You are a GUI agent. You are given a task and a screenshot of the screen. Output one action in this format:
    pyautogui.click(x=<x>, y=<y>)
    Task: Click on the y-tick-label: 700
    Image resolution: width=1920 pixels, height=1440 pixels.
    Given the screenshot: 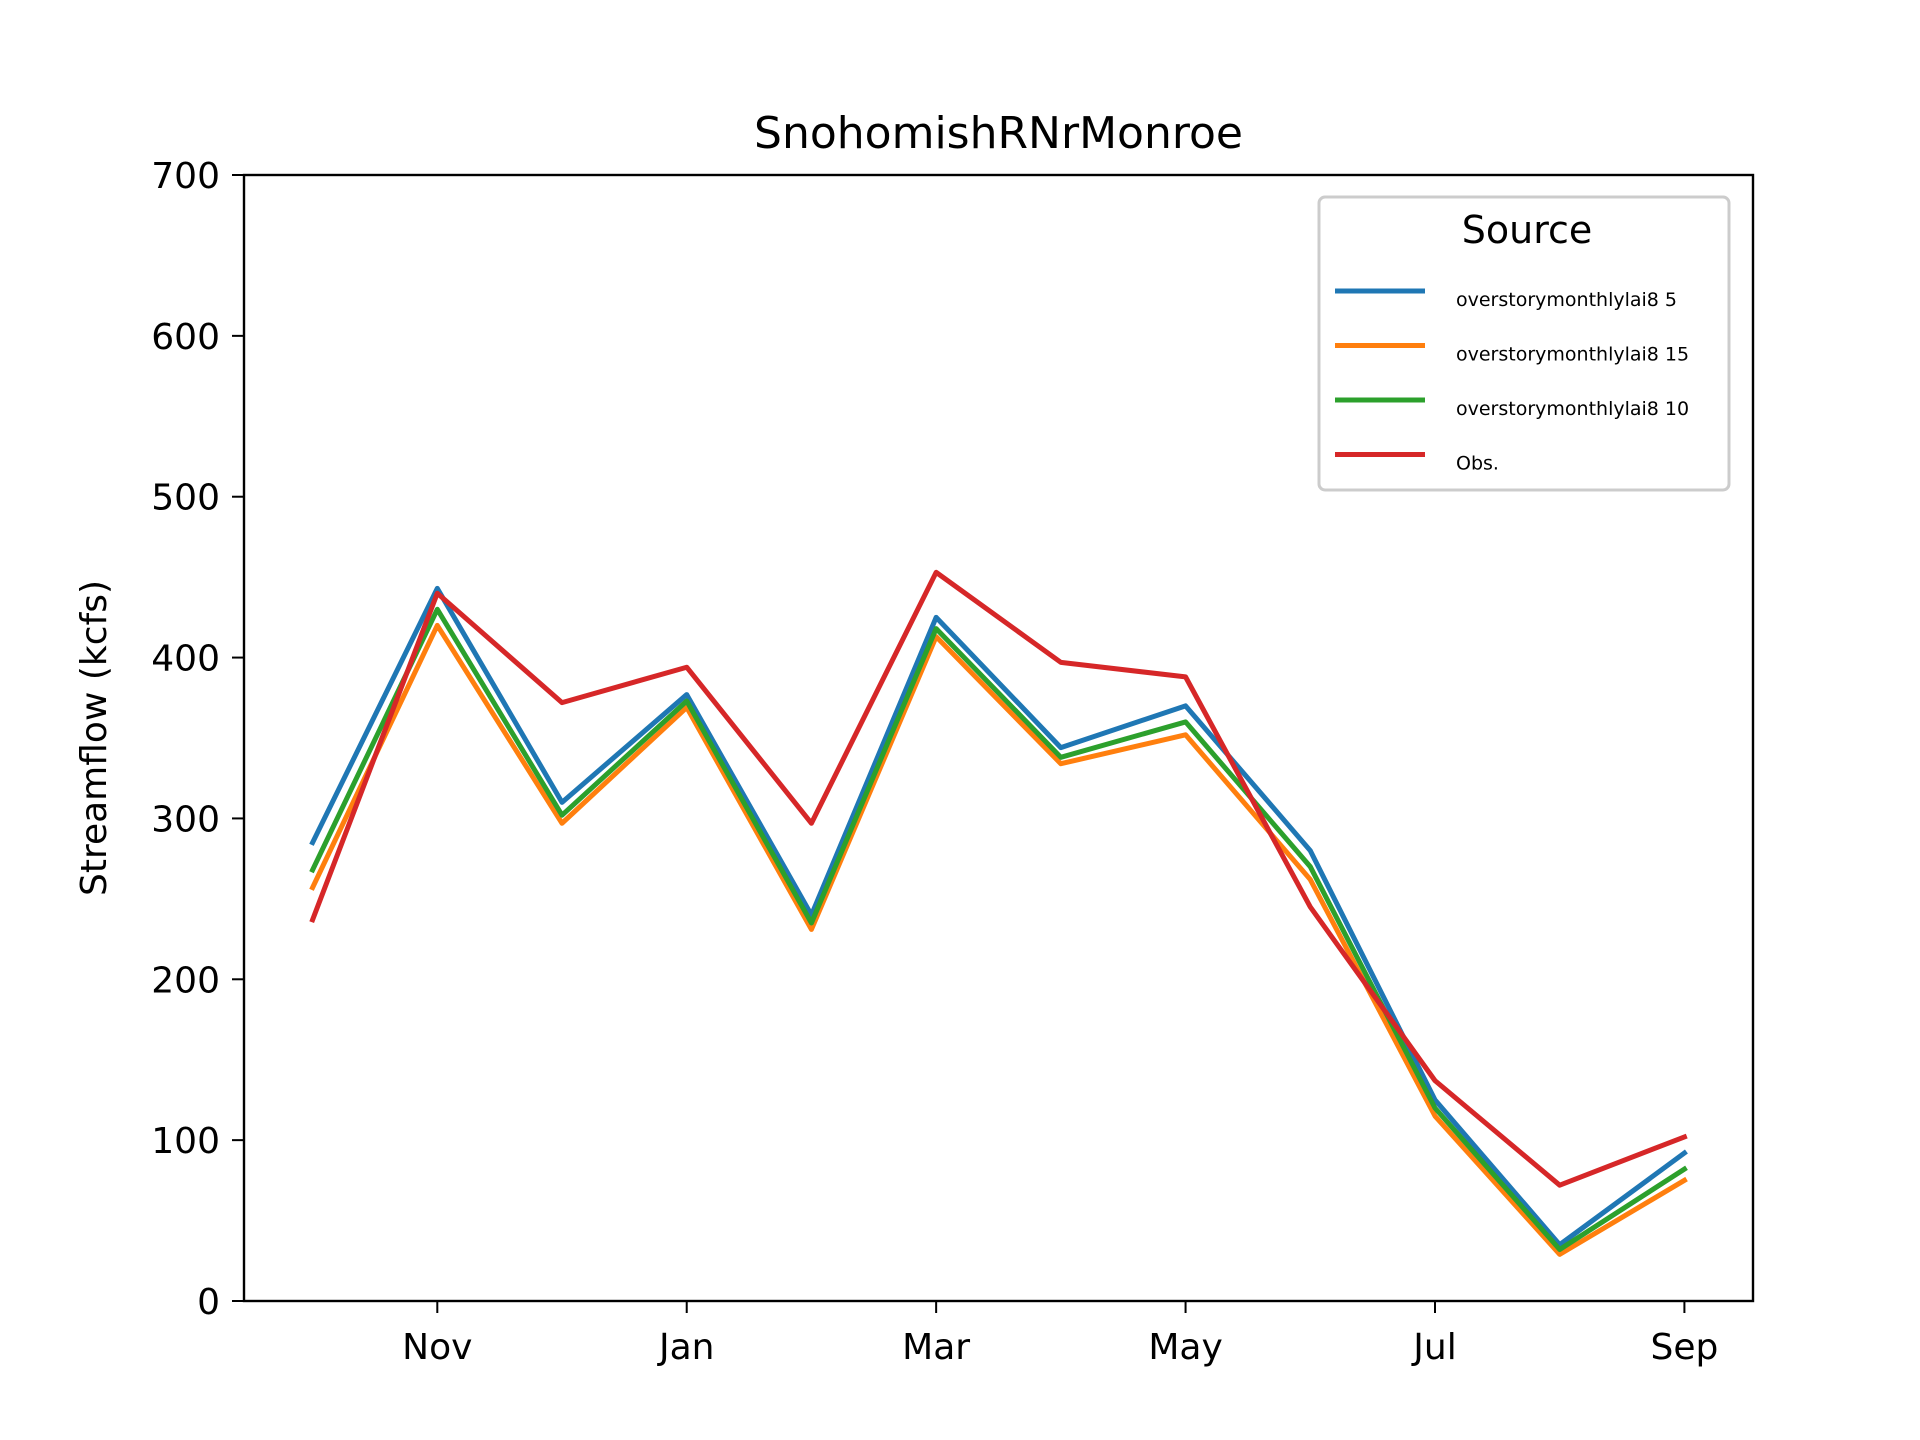 What is the action you would take?
    pyautogui.click(x=185, y=176)
    